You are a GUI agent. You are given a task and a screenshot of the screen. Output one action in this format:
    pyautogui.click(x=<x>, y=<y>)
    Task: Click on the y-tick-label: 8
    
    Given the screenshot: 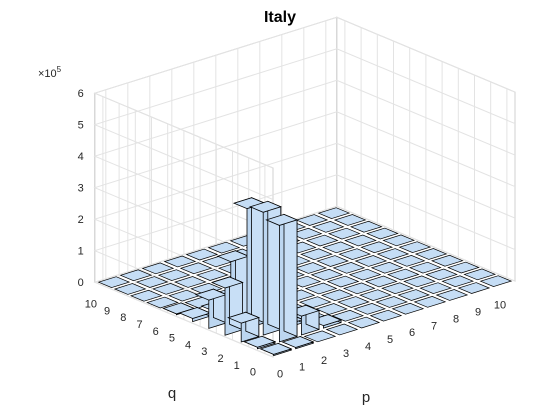 What is the action you would take?
    pyautogui.click(x=123, y=318)
    